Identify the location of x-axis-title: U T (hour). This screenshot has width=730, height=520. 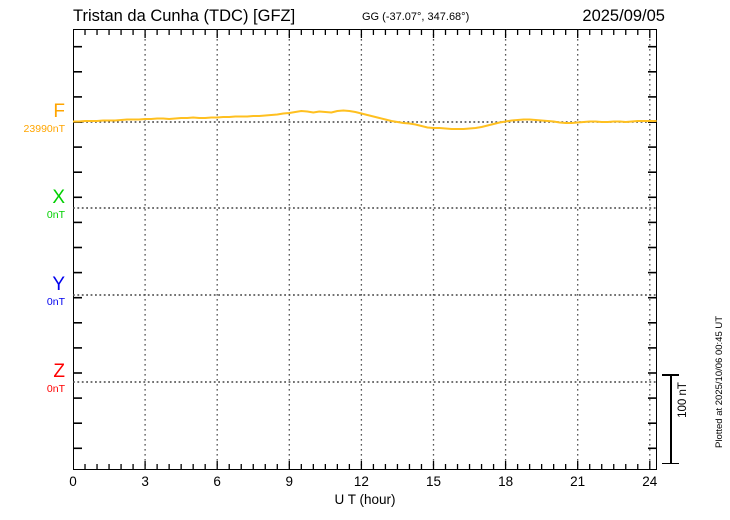
(365, 499).